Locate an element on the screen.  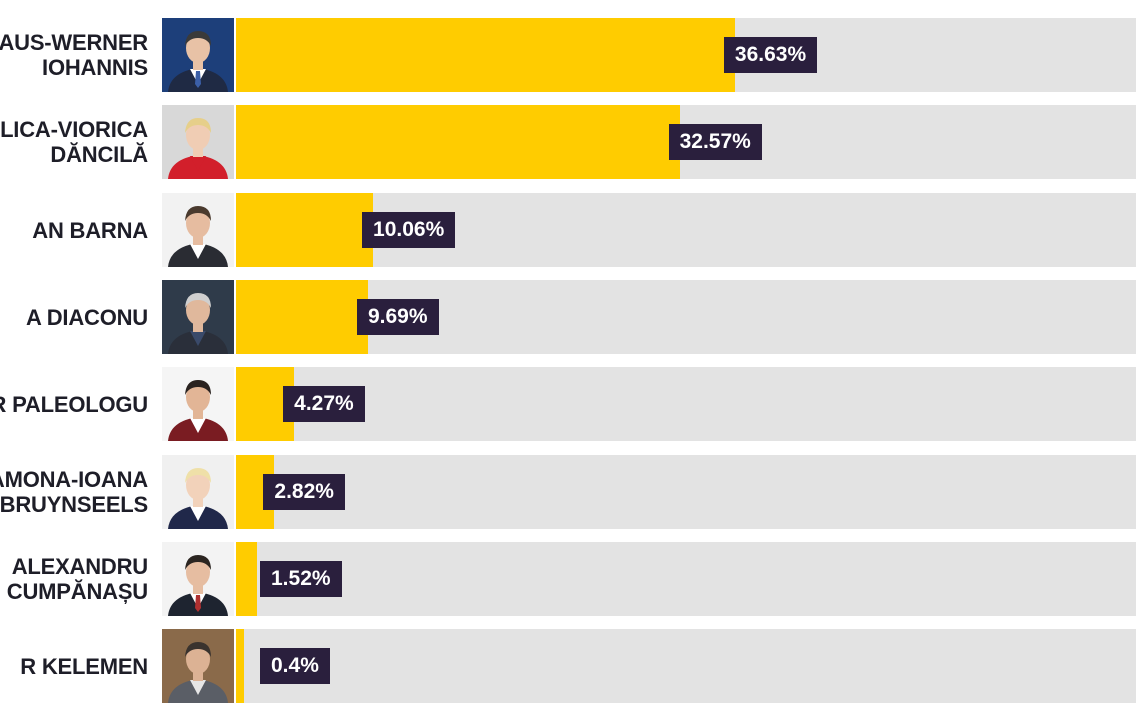
candidate-name-line: BRUYNSEELS is located at coordinates (74, 504).